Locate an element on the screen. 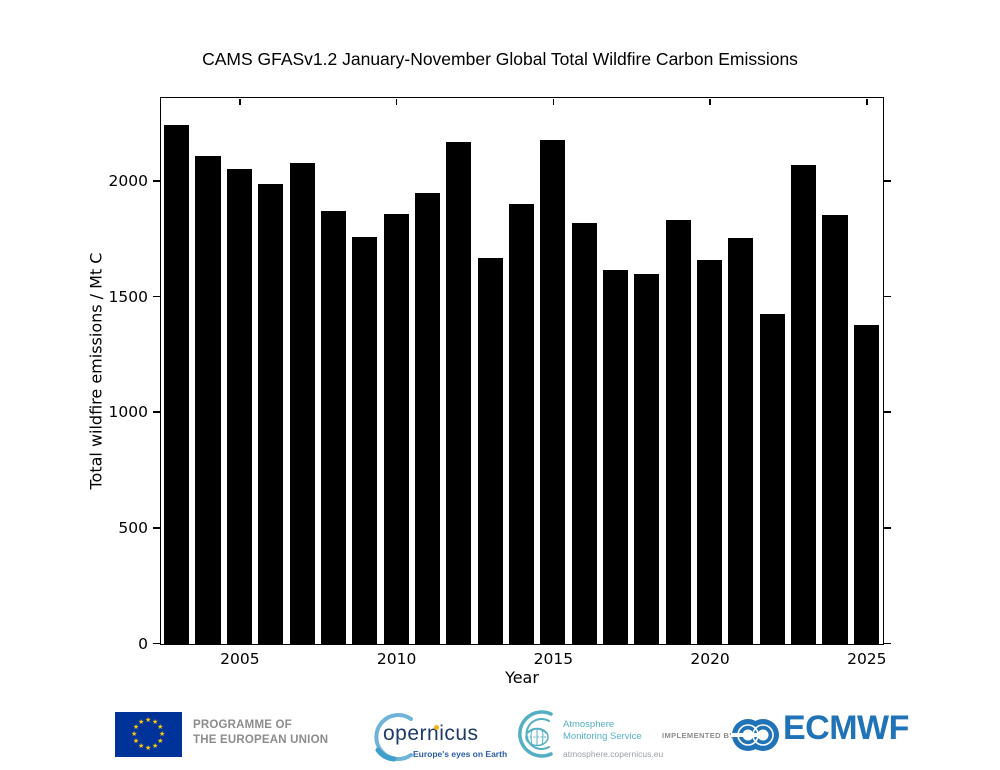  ams-name-line2: Monitoring Service is located at coordinates (602, 736).